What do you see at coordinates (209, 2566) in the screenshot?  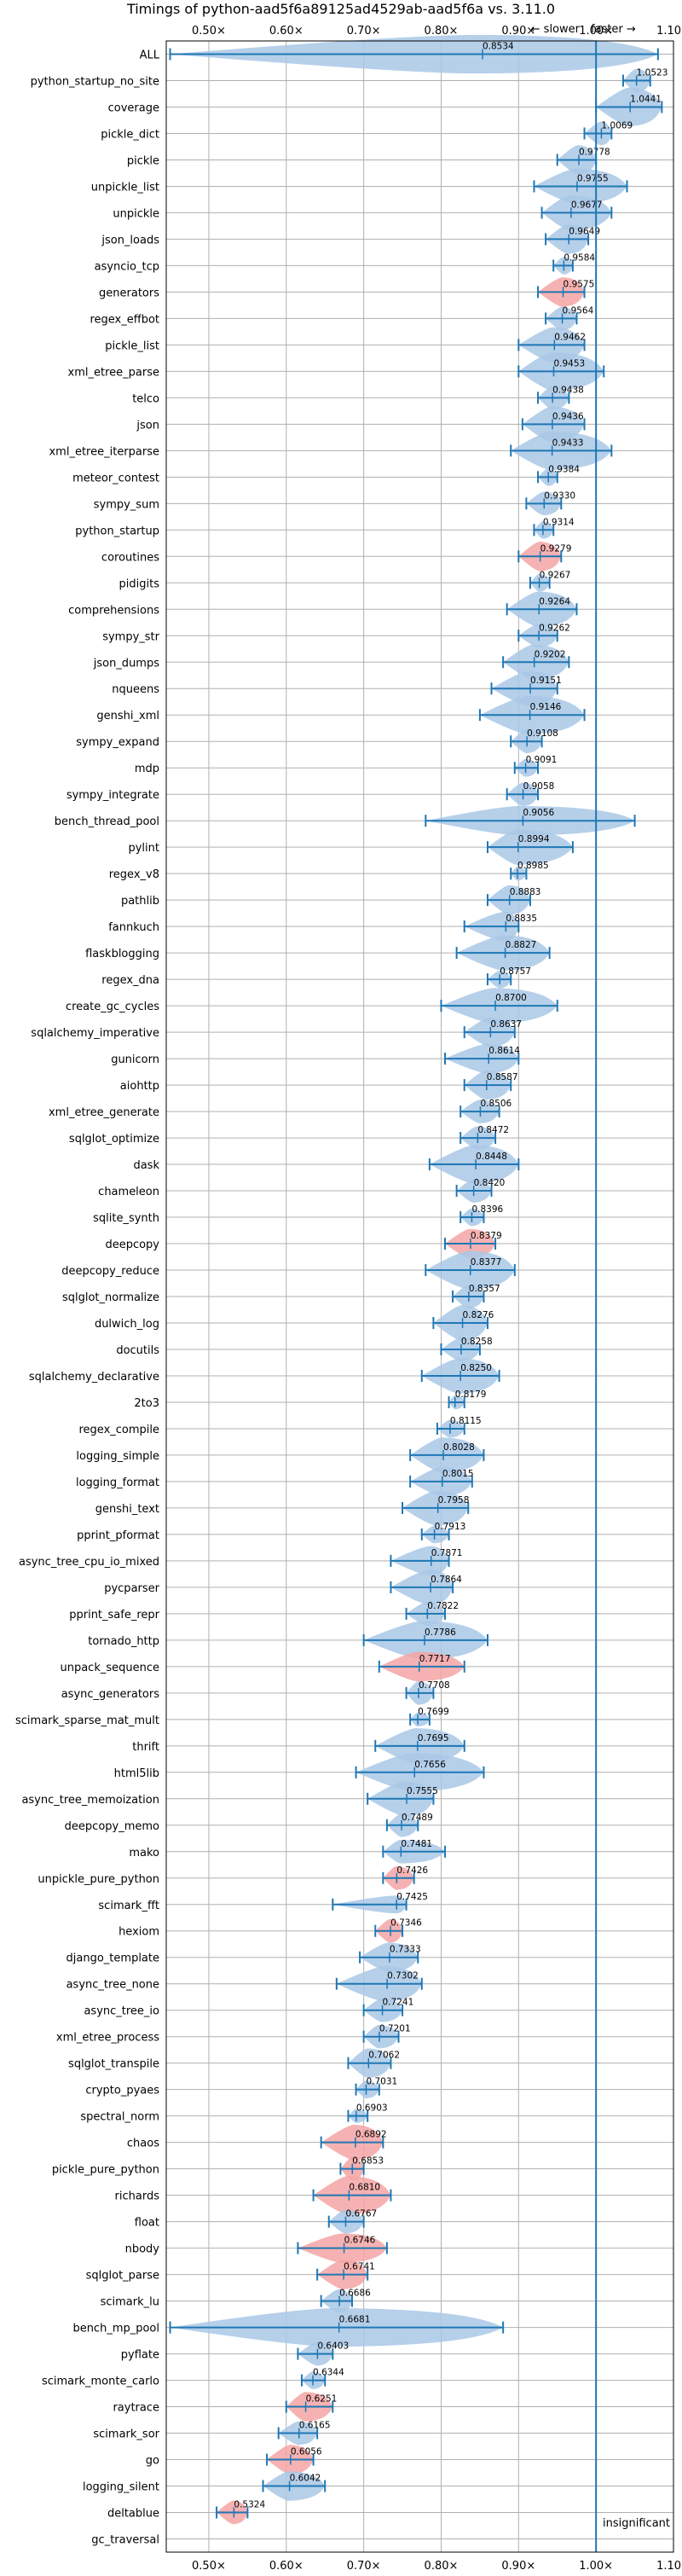 I see `xtick-label-bottom: 0.50×` at bounding box center [209, 2566].